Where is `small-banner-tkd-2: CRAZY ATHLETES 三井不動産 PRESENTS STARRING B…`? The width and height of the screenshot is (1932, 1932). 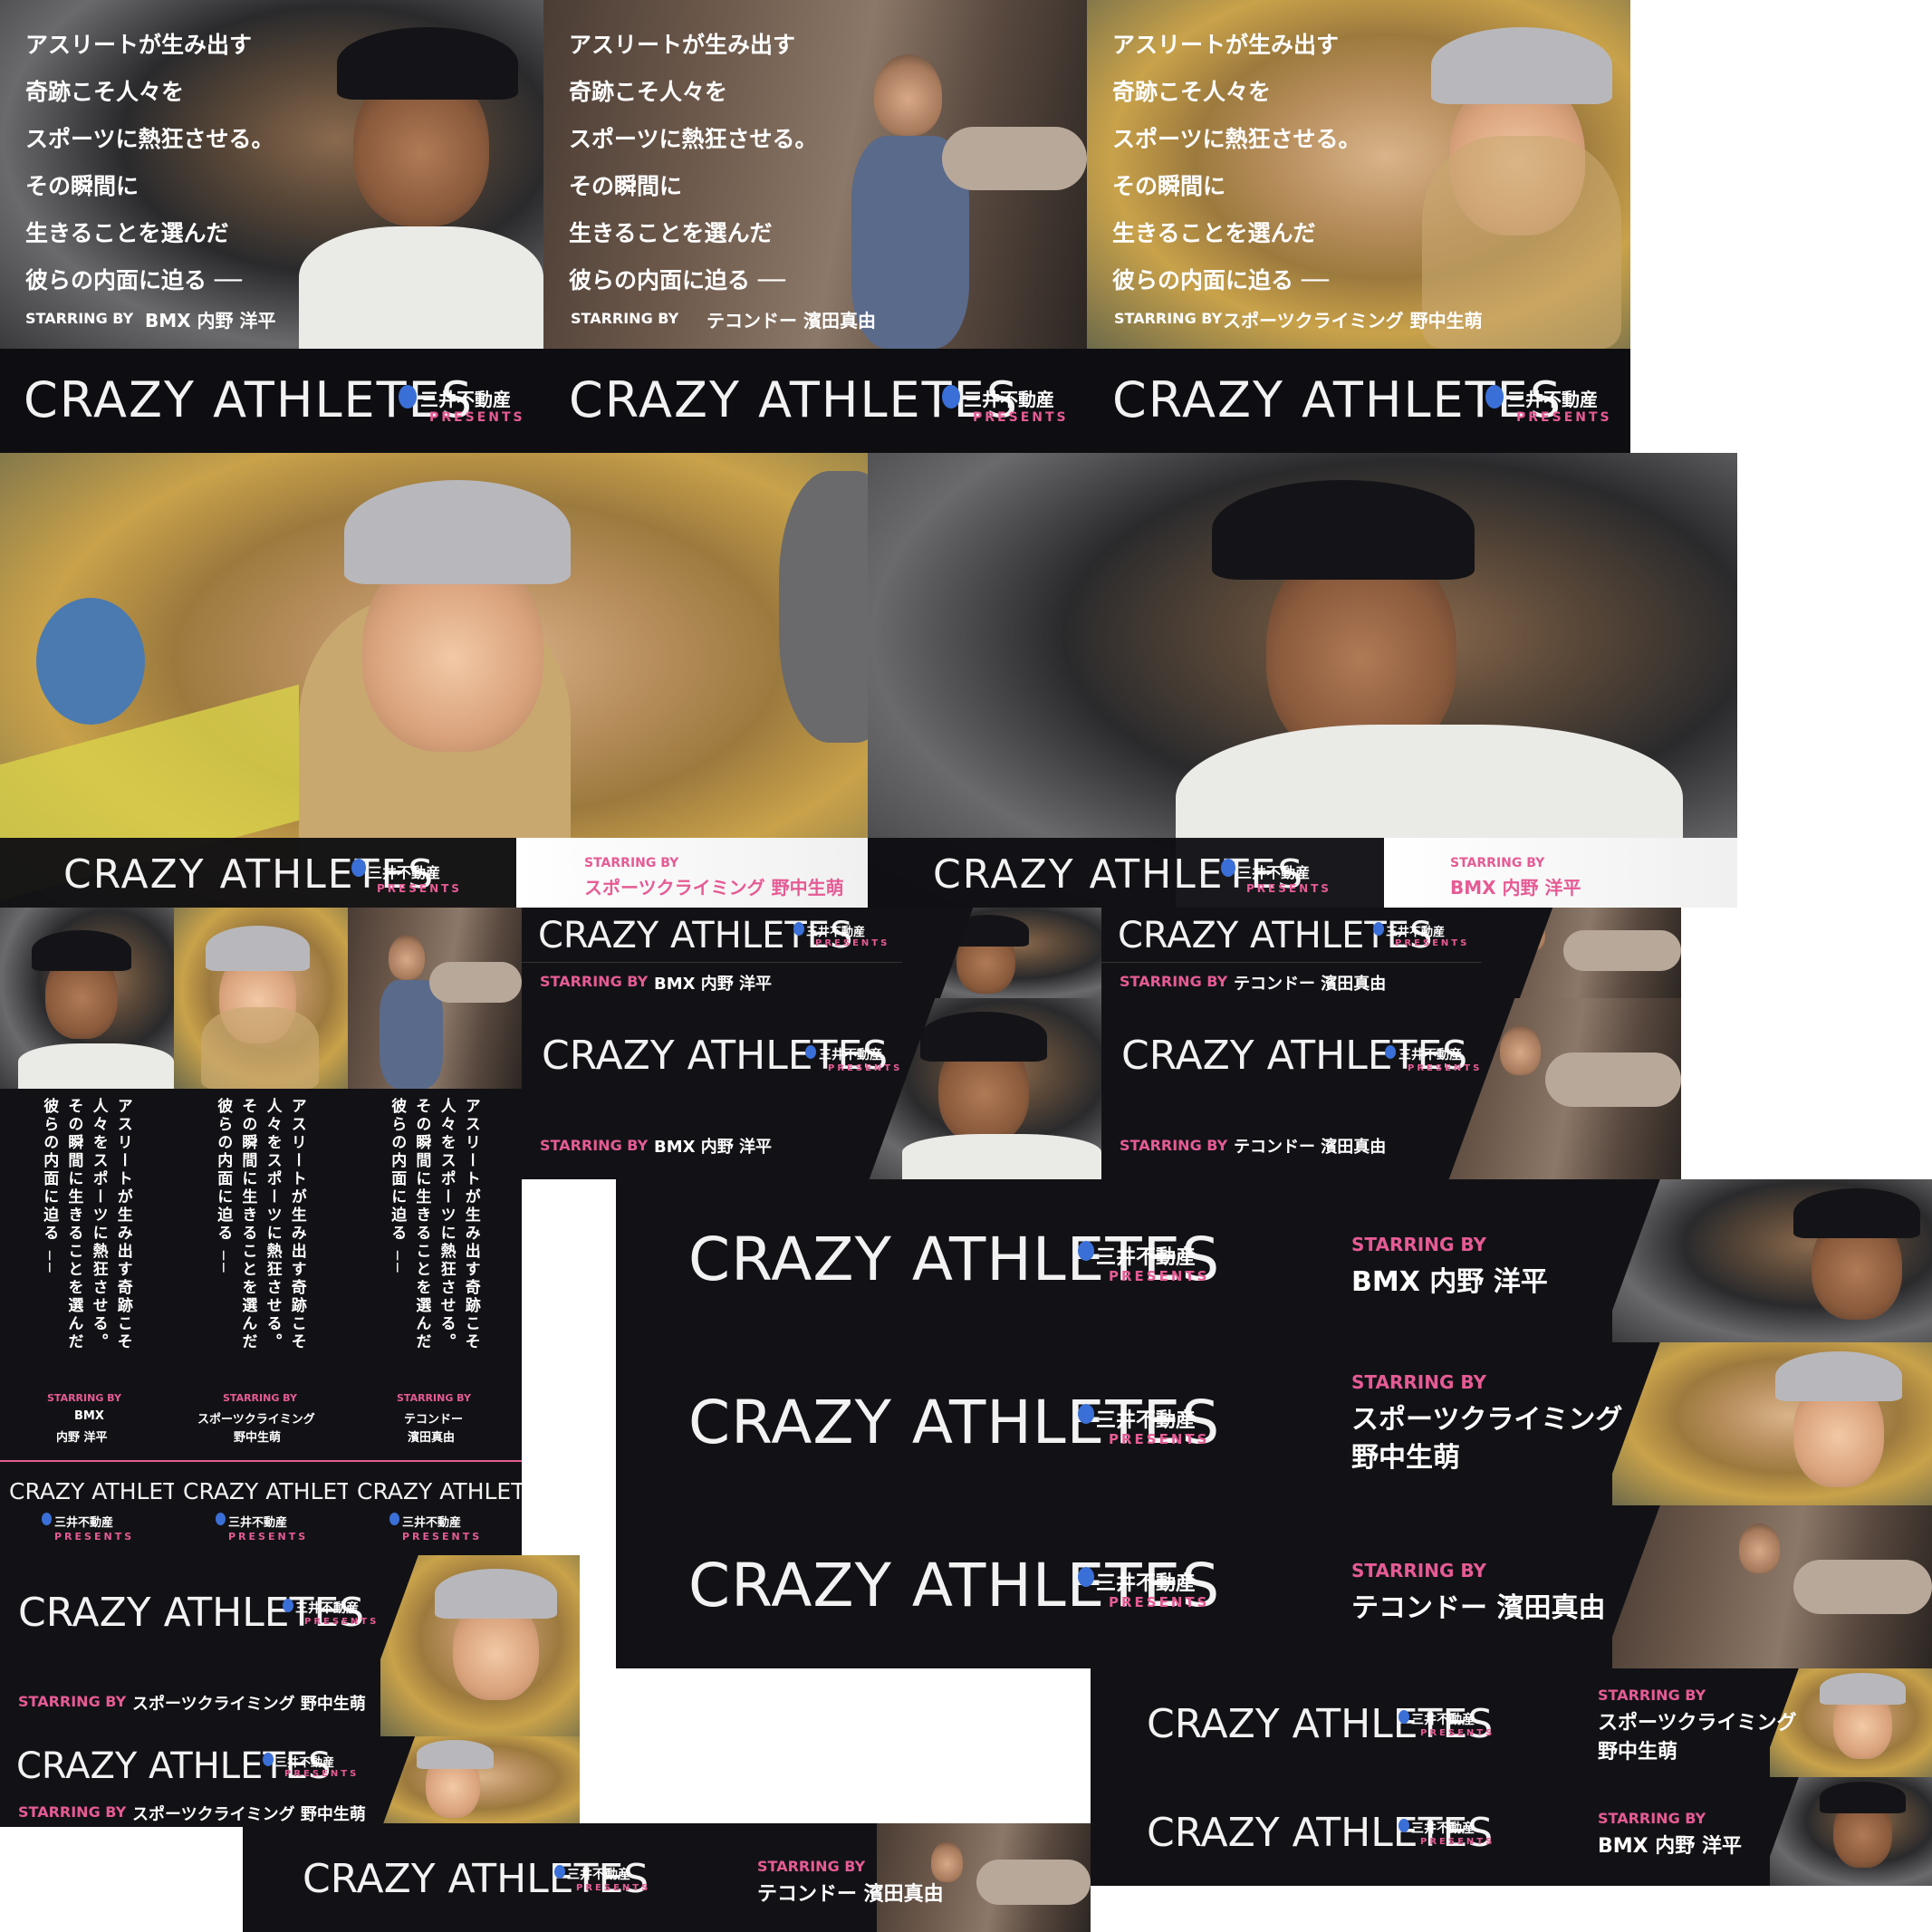
small-banner-tkd-2: CRAZY ATHLETES 三井不動産 PRESENTS STARRING B… is located at coordinates (667, 1877).